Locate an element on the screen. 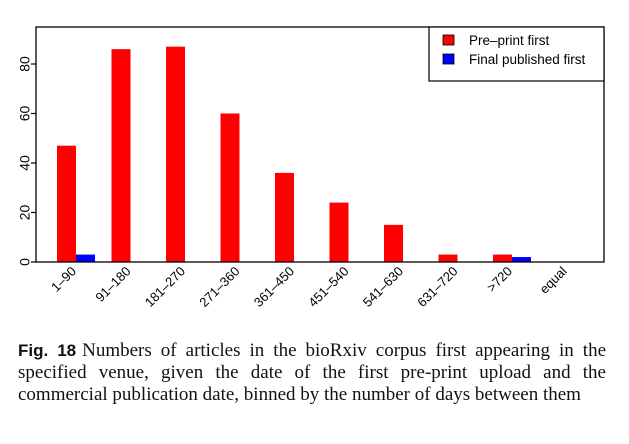  legend-box is located at coordinates (516, 54).